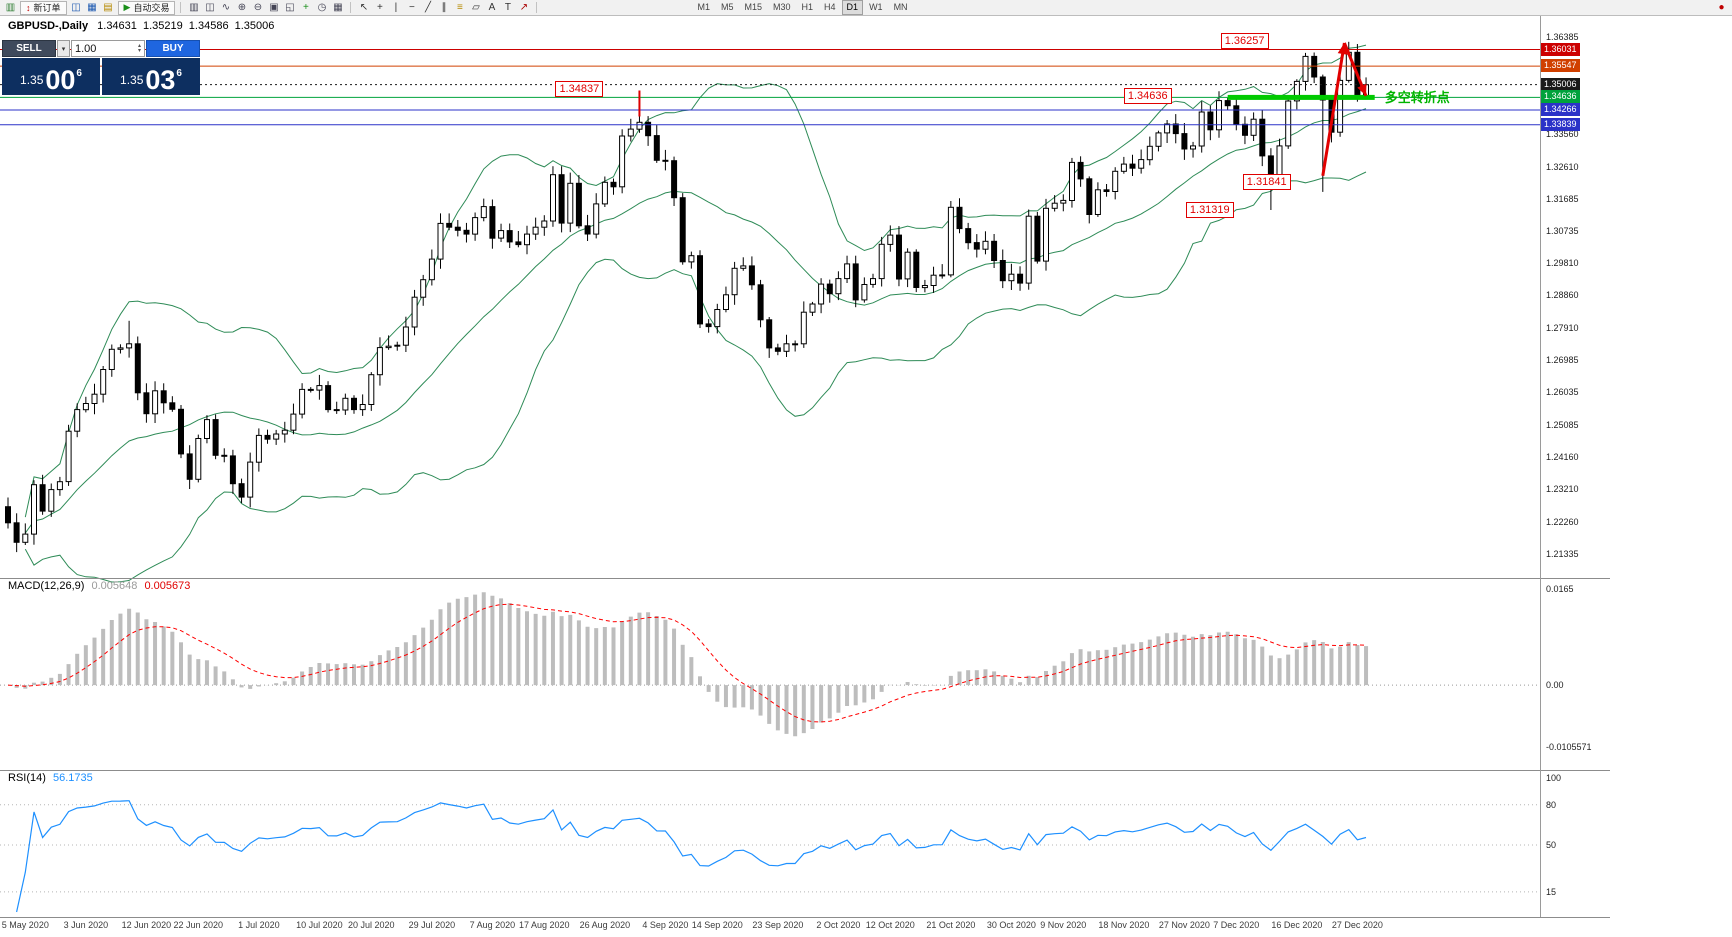 The image size is (1732, 937). I want to click on buy-price-panel: 1.35 03 6, so click(151, 76).